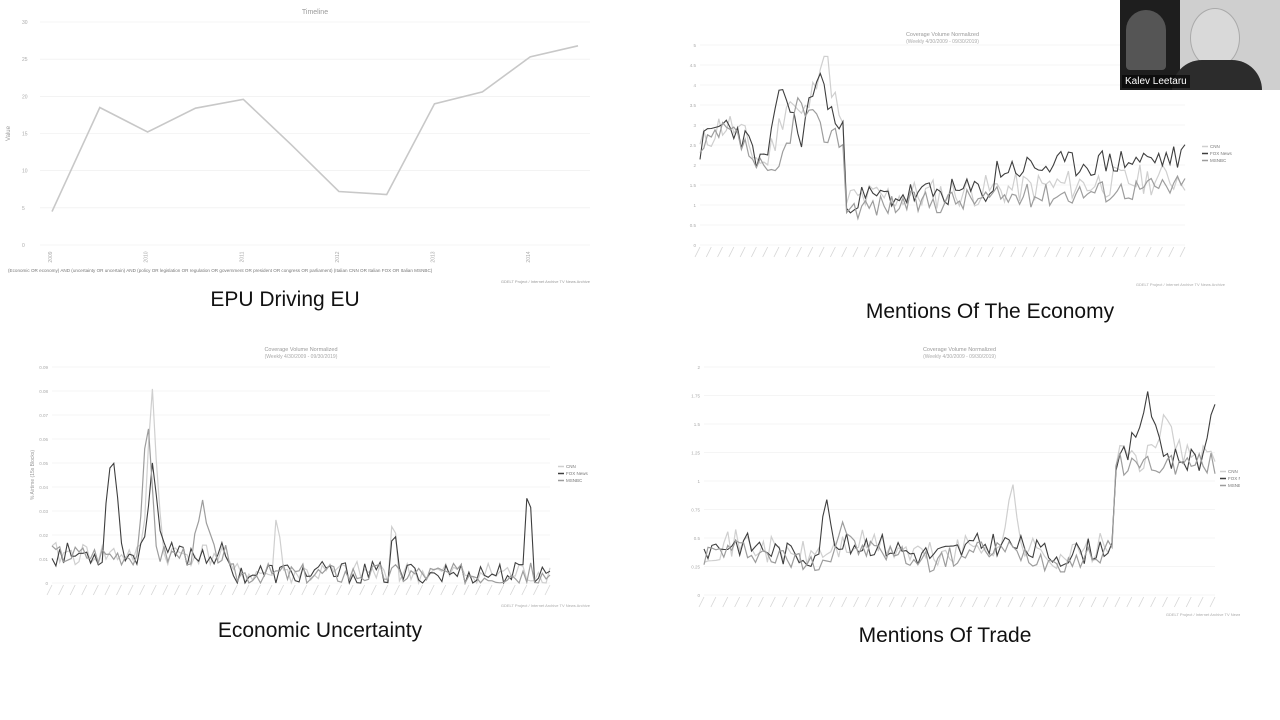 The width and height of the screenshot is (1280, 720). I want to click on chart-title: Coverage Volume Normalized, so click(942, 35).